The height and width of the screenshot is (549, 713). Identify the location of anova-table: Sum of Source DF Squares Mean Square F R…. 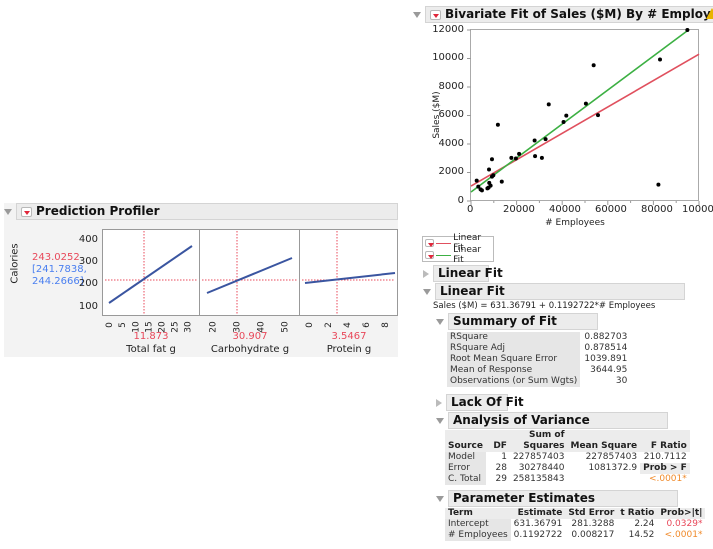
(567, 457).